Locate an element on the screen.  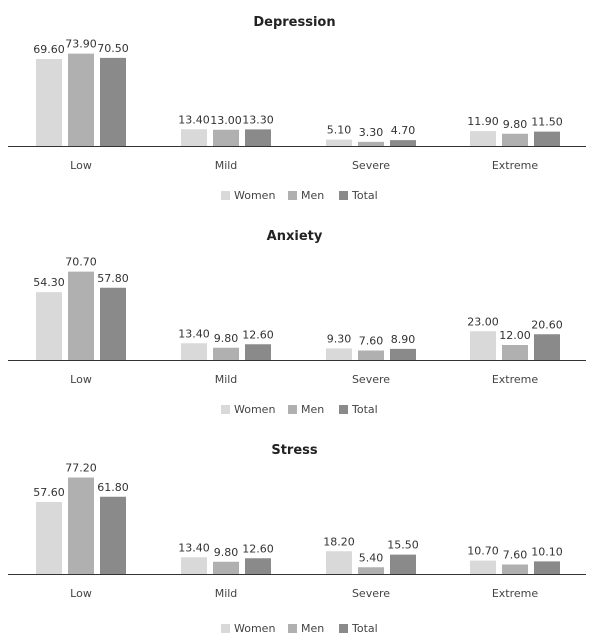
bar-depression-extreme-women is located at coordinates (483, 138).